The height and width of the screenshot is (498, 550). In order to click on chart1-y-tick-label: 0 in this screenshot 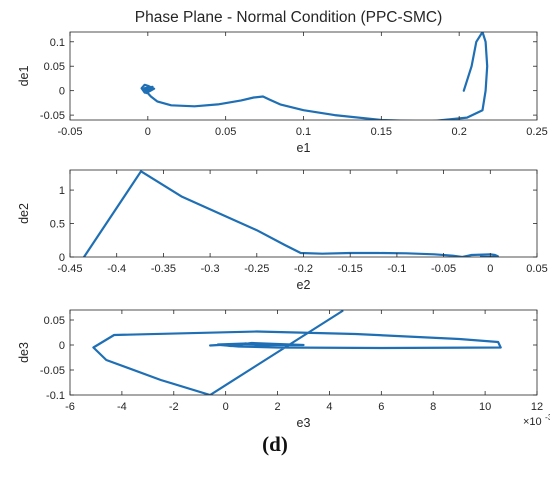, I will do `click(62, 92)`.